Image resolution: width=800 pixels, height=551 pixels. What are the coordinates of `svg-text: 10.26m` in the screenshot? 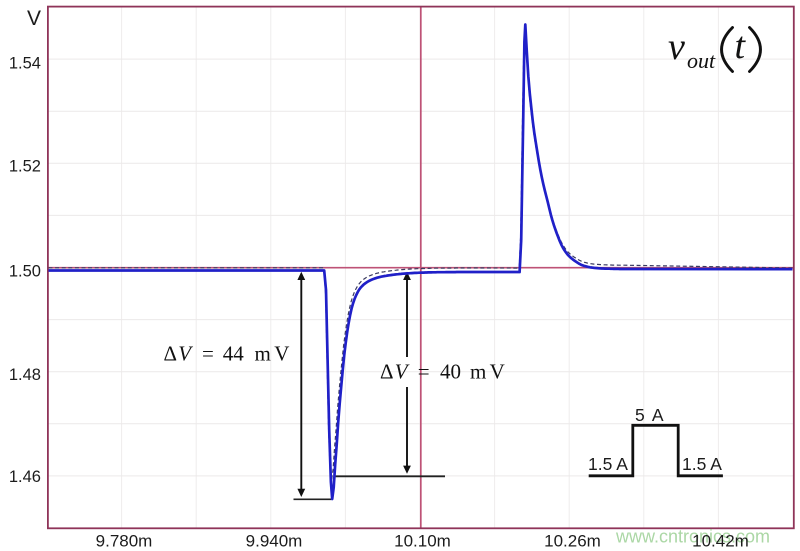 It's located at (572, 541).